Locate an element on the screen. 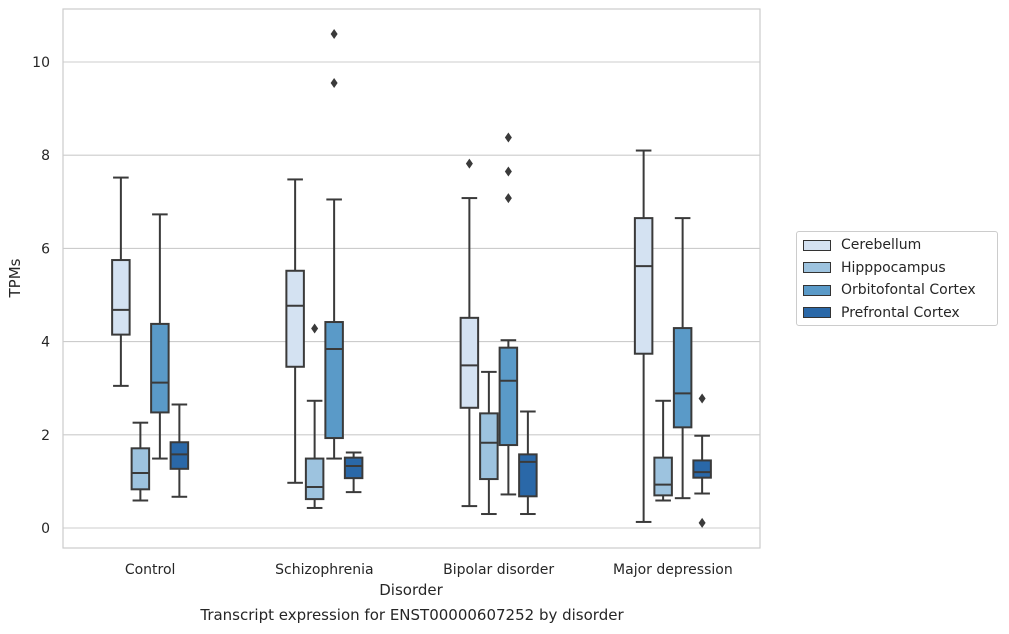 The width and height of the screenshot is (1009, 634). y-tick-label: 10 is located at coordinates (41, 63).